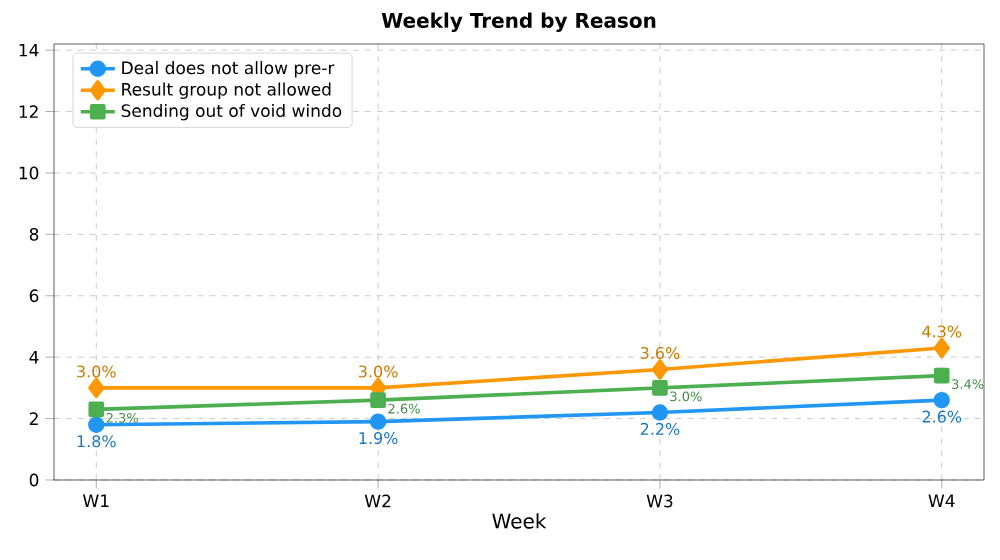 The image size is (1000, 560). What do you see at coordinates (377, 501) in the screenshot?
I see `x-tick-label: W2` at bounding box center [377, 501].